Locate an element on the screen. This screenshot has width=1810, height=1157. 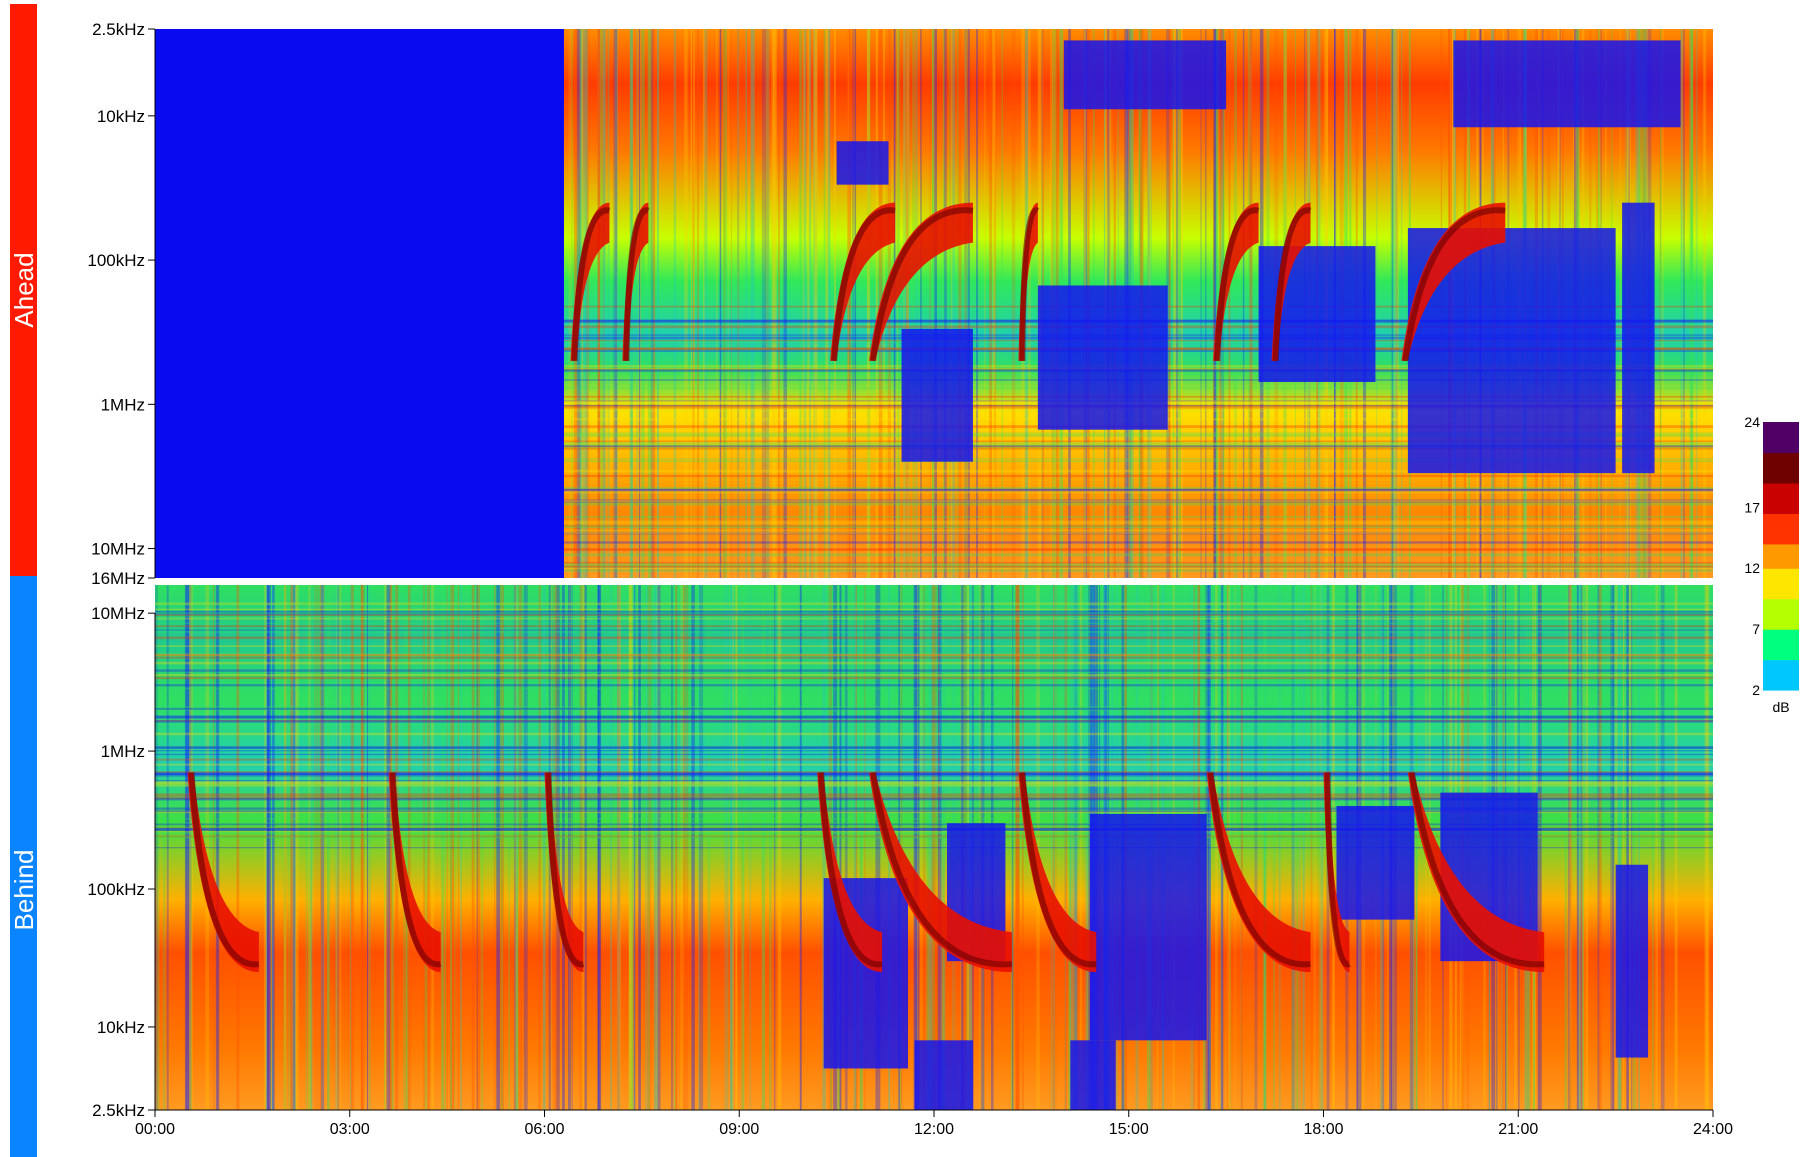
ahead-frequency-tick-label: 2.5kHz is located at coordinates (118, 29).